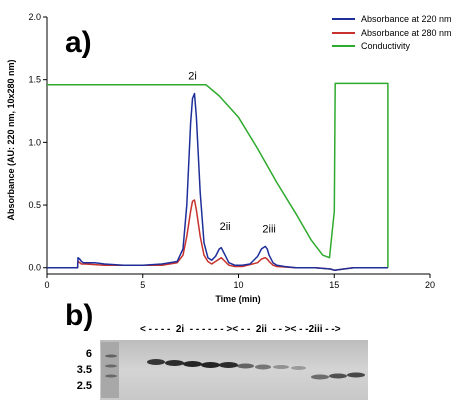 The width and height of the screenshot is (474, 400). I want to click on panel-b-label: b), so click(79, 315).